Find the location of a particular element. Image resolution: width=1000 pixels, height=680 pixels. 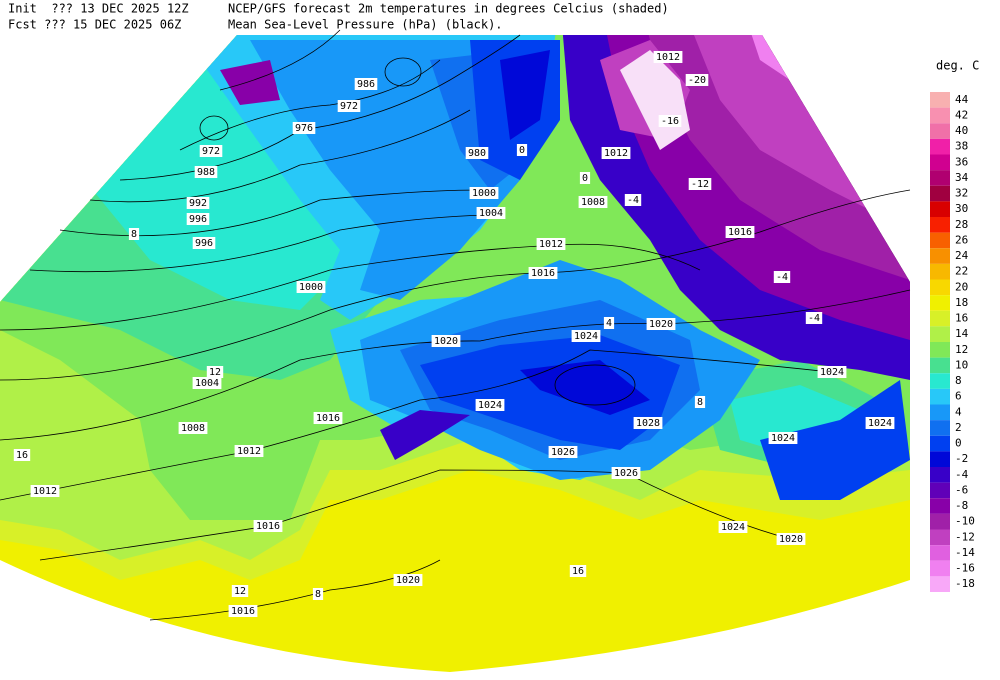

legend-label: 28 is located at coordinates (961, 224).